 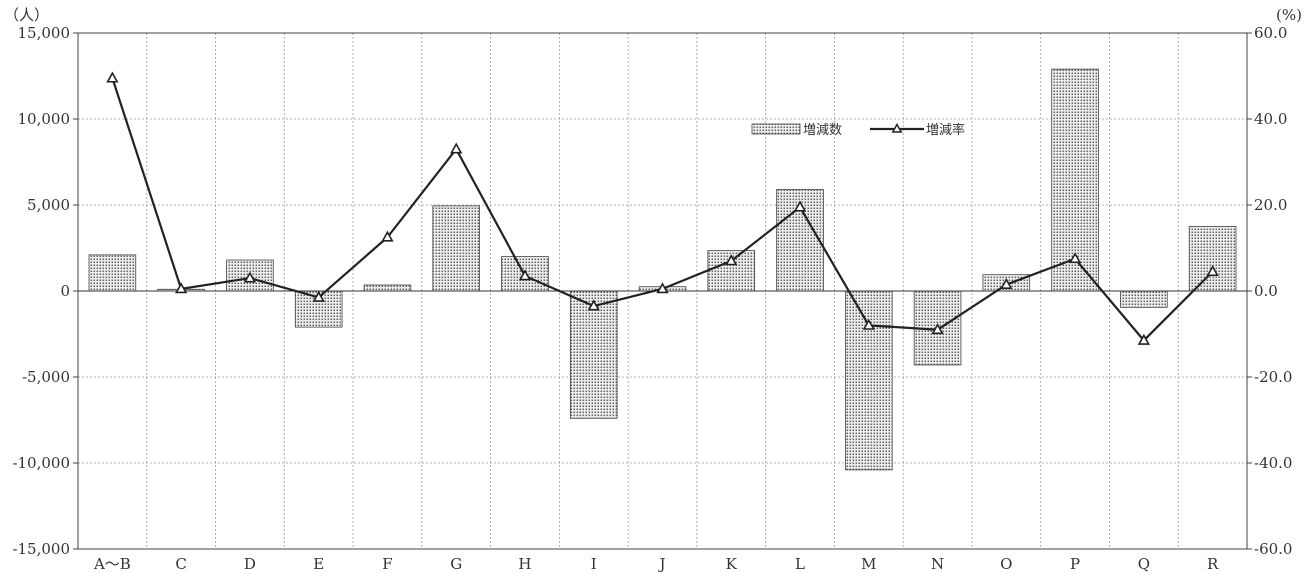 What do you see at coordinates (1270, 119) in the screenshot?
I see `right-tick-label: 40.0` at bounding box center [1270, 119].